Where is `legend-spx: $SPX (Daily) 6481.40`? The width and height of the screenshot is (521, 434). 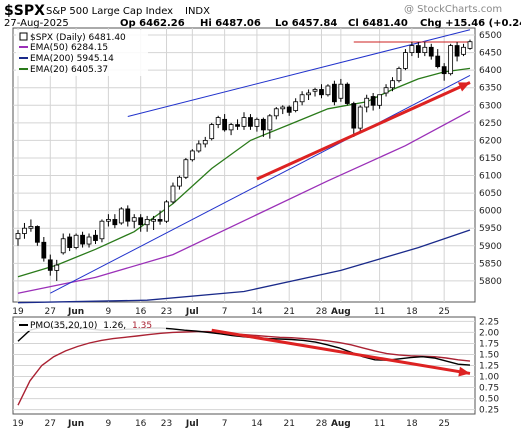
legend-spx: $SPX (Daily) 6481.40 is located at coordinates (72, 37).